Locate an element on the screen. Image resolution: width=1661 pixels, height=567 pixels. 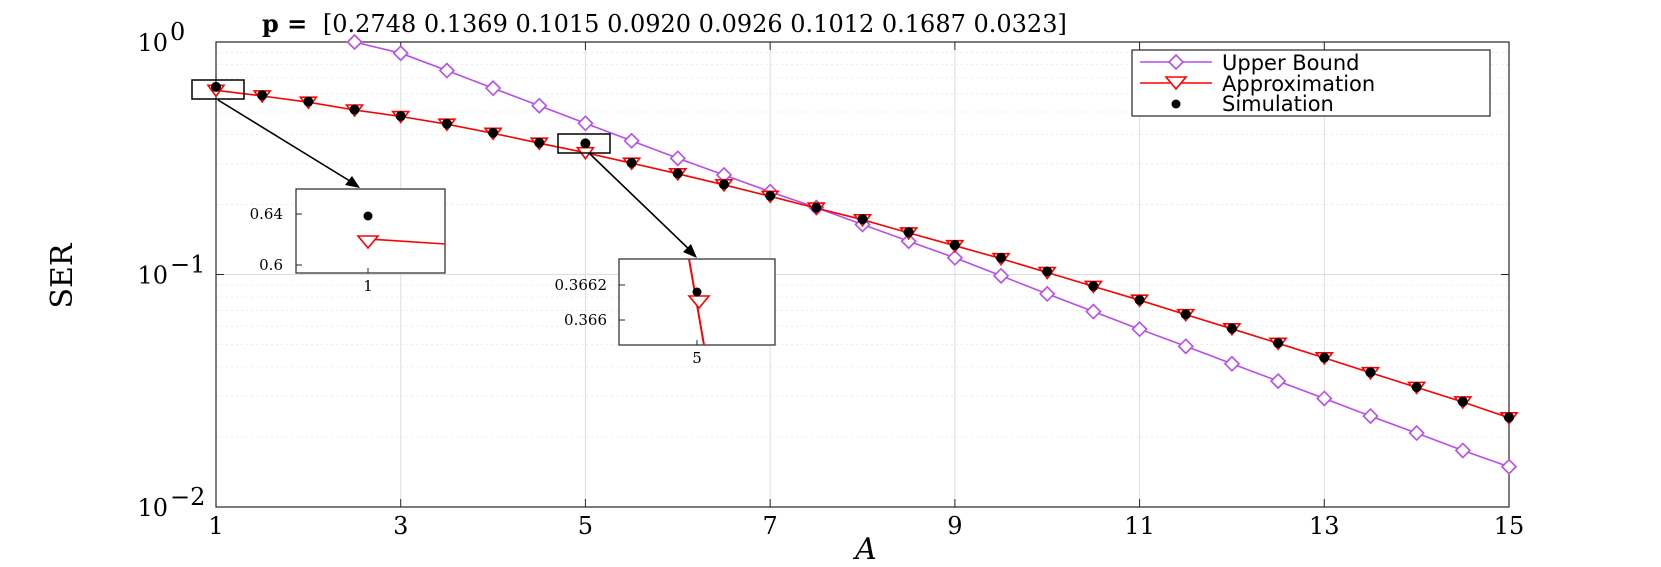
legend-marker-approx is located at coordinates (1176, 83).